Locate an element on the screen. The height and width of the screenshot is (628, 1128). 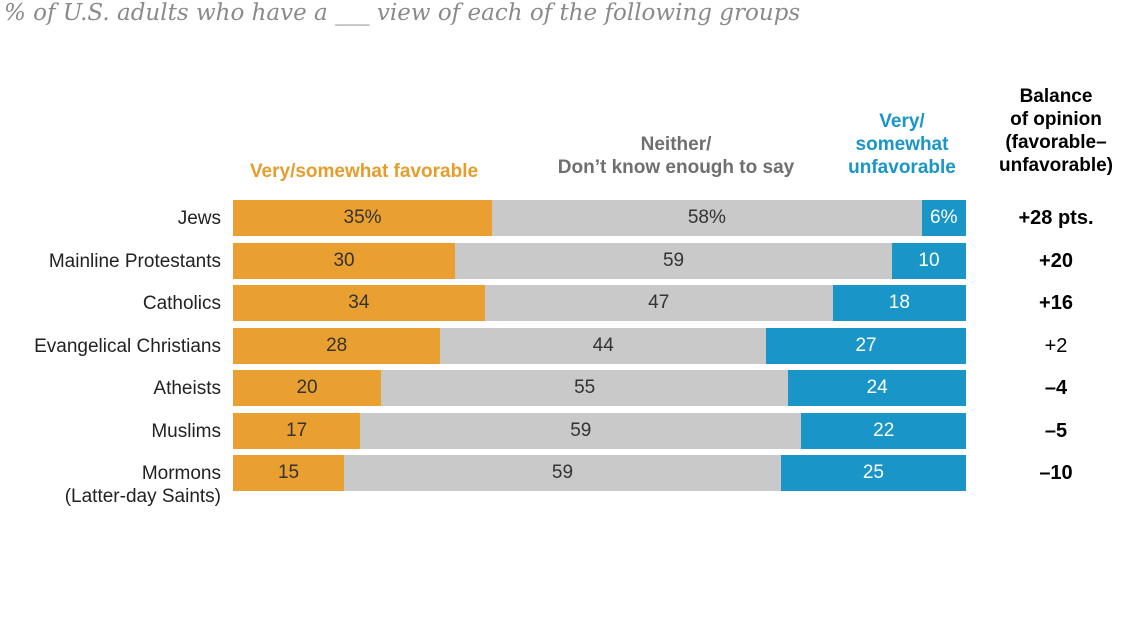
row-label-line: Muslims is located at coordinates (186, 431).